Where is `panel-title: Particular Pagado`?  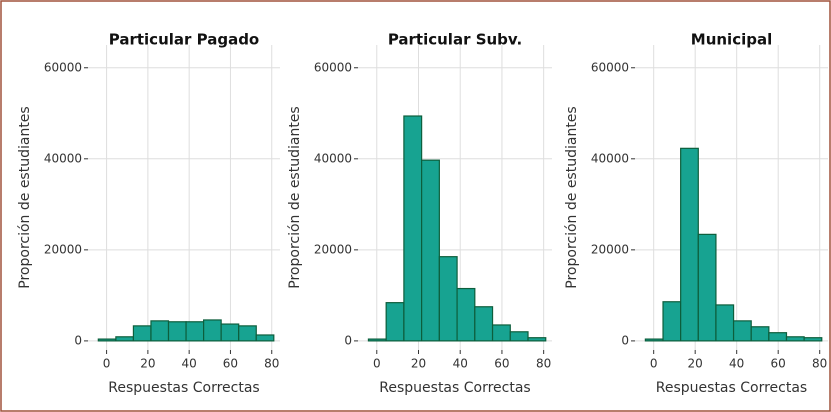
panel-title: Particular Pagado is located at coordinates (184, 40).